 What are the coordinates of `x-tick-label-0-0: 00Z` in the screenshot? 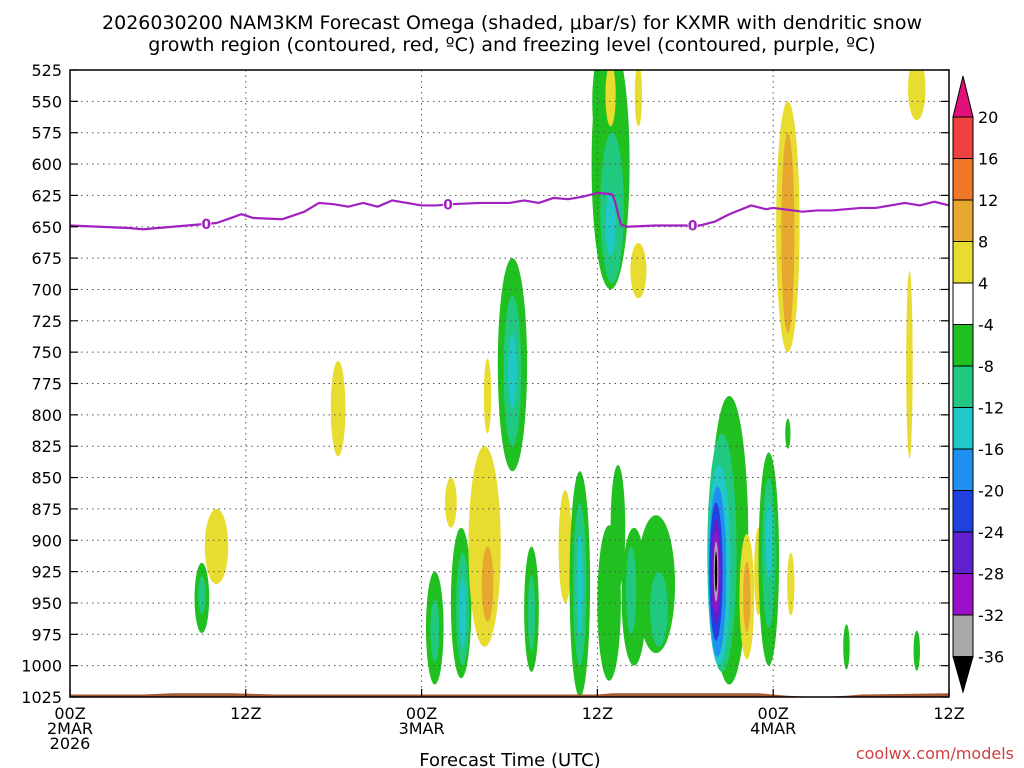 It's located at (69, 713).